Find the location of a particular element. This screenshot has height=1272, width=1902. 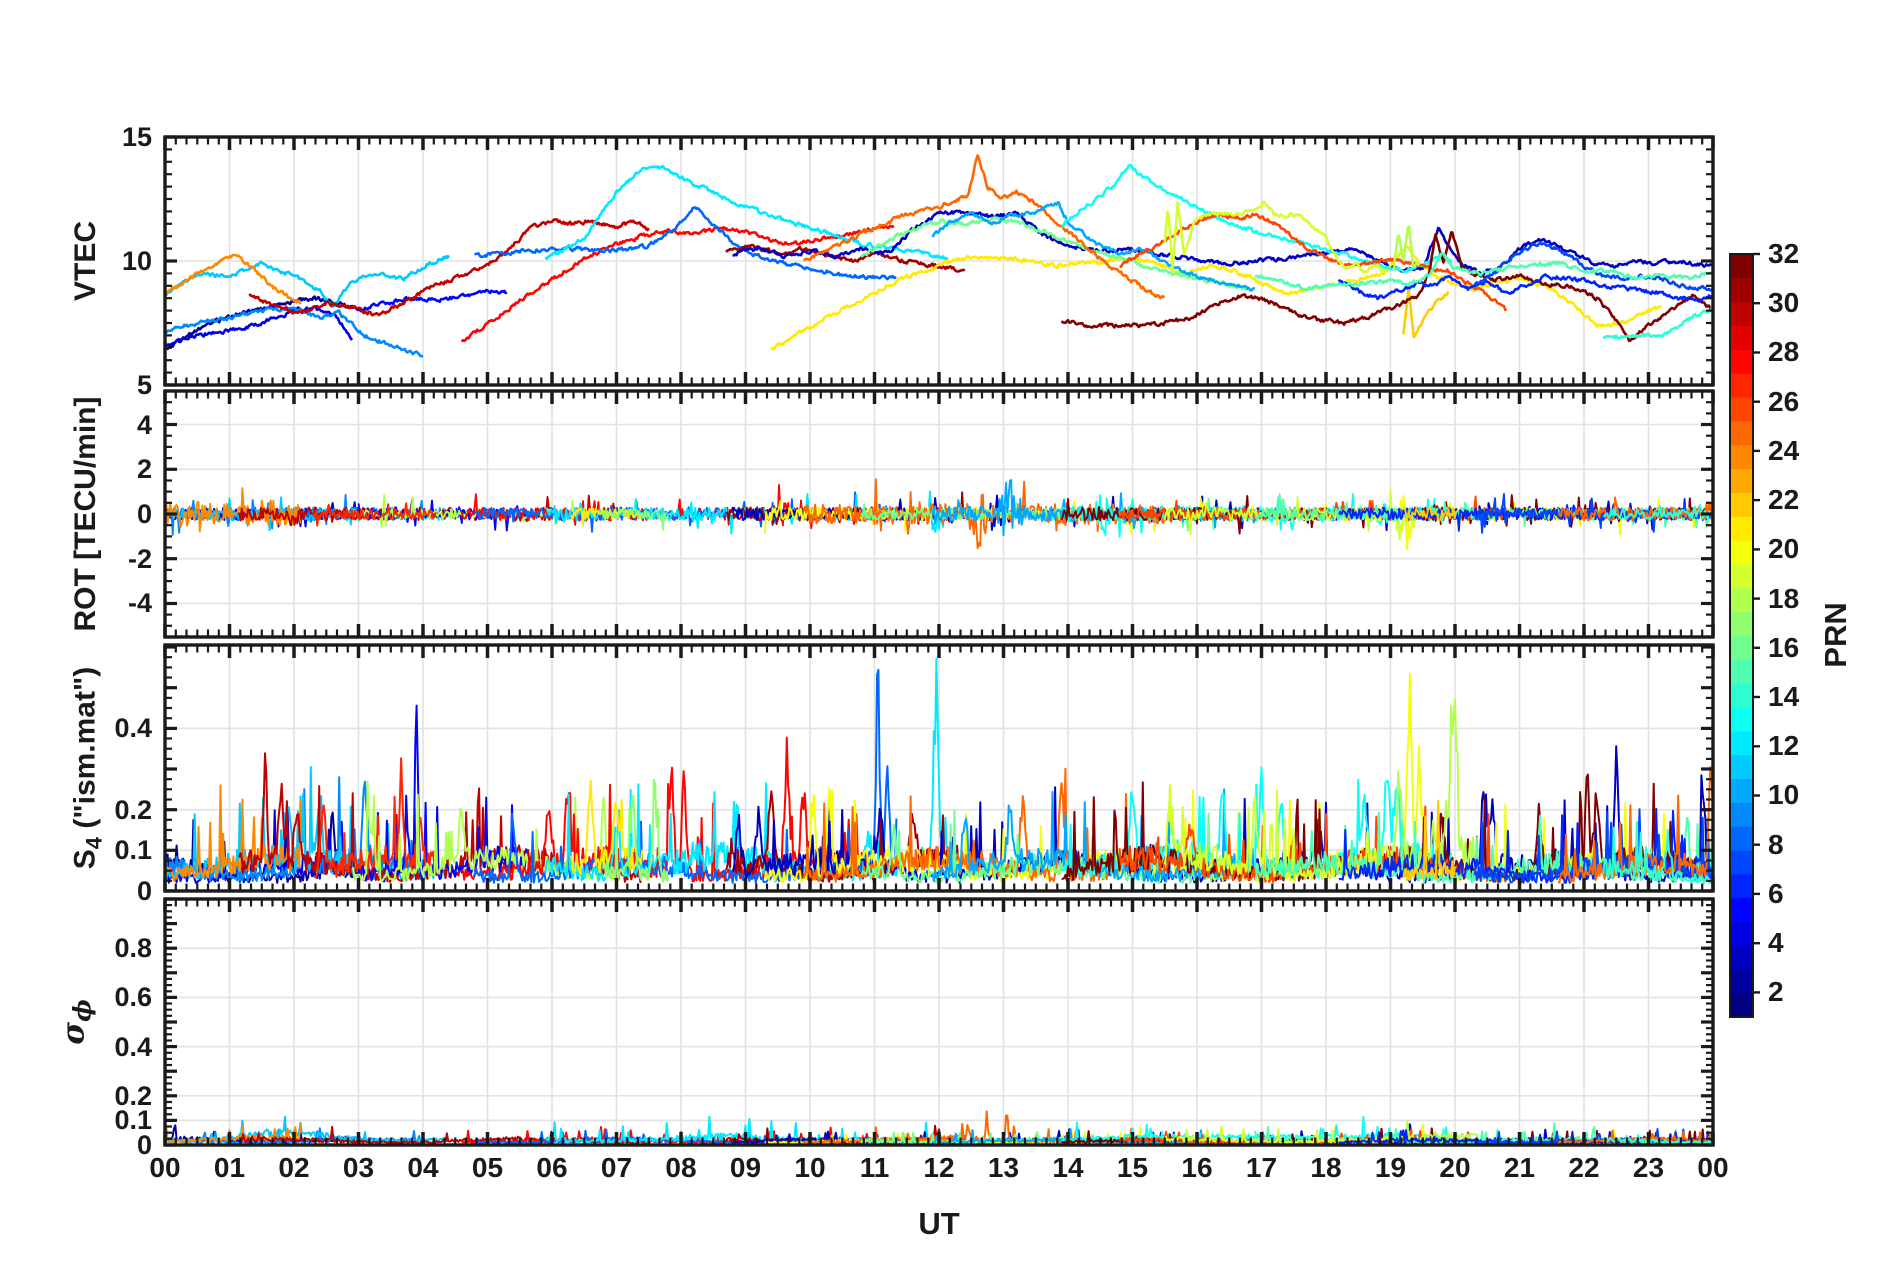

colorbar-tick-label: 18 is located at coordinates (1784, 598).